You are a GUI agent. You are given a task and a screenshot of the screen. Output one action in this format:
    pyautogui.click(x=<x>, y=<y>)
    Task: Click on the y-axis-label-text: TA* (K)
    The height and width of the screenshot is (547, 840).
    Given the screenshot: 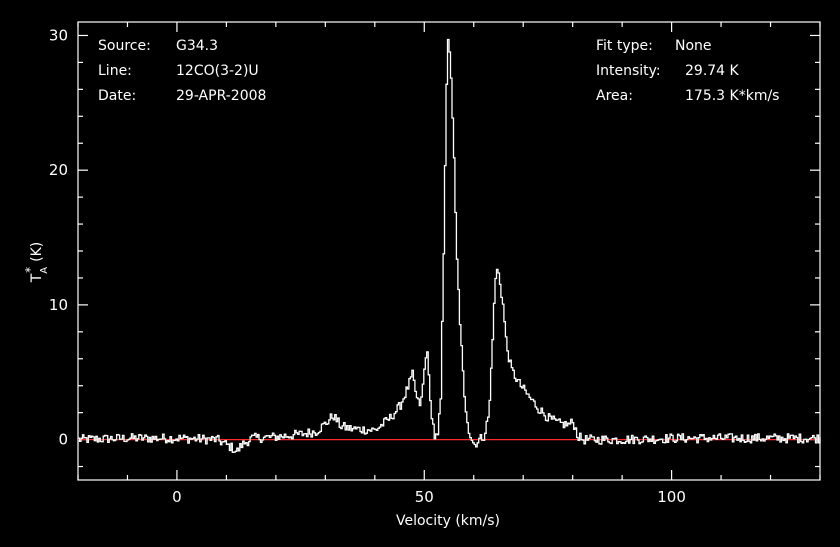 What is the action you would take?
    pyautogui.click(x=36, y=263)
    